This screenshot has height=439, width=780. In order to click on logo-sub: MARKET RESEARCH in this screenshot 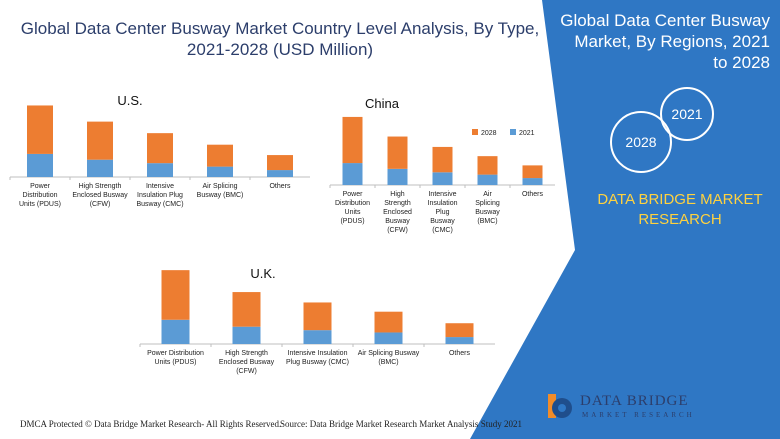, I will do `click(638, 415)`.